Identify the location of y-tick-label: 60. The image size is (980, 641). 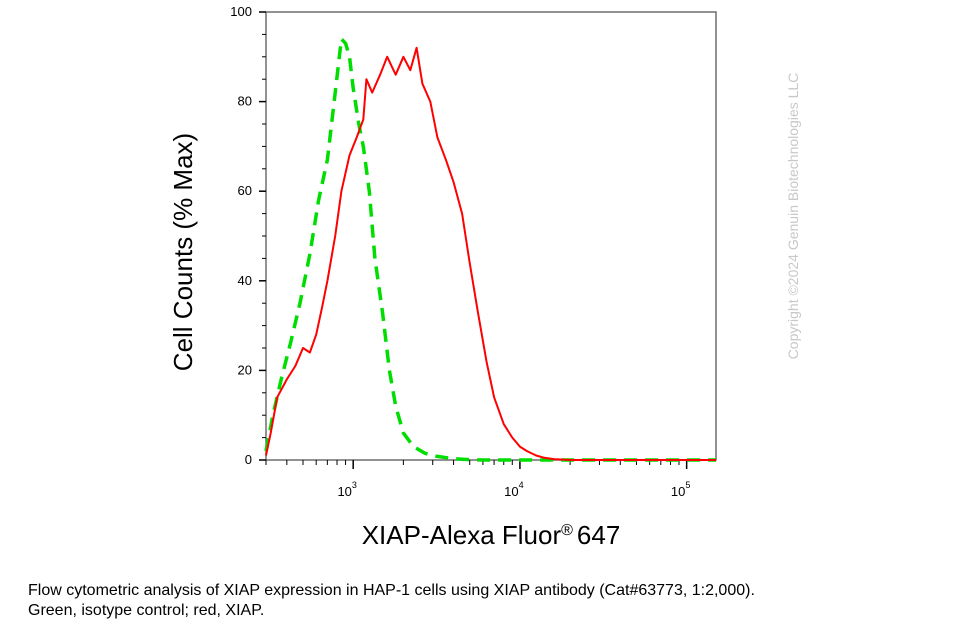
(245, 190).